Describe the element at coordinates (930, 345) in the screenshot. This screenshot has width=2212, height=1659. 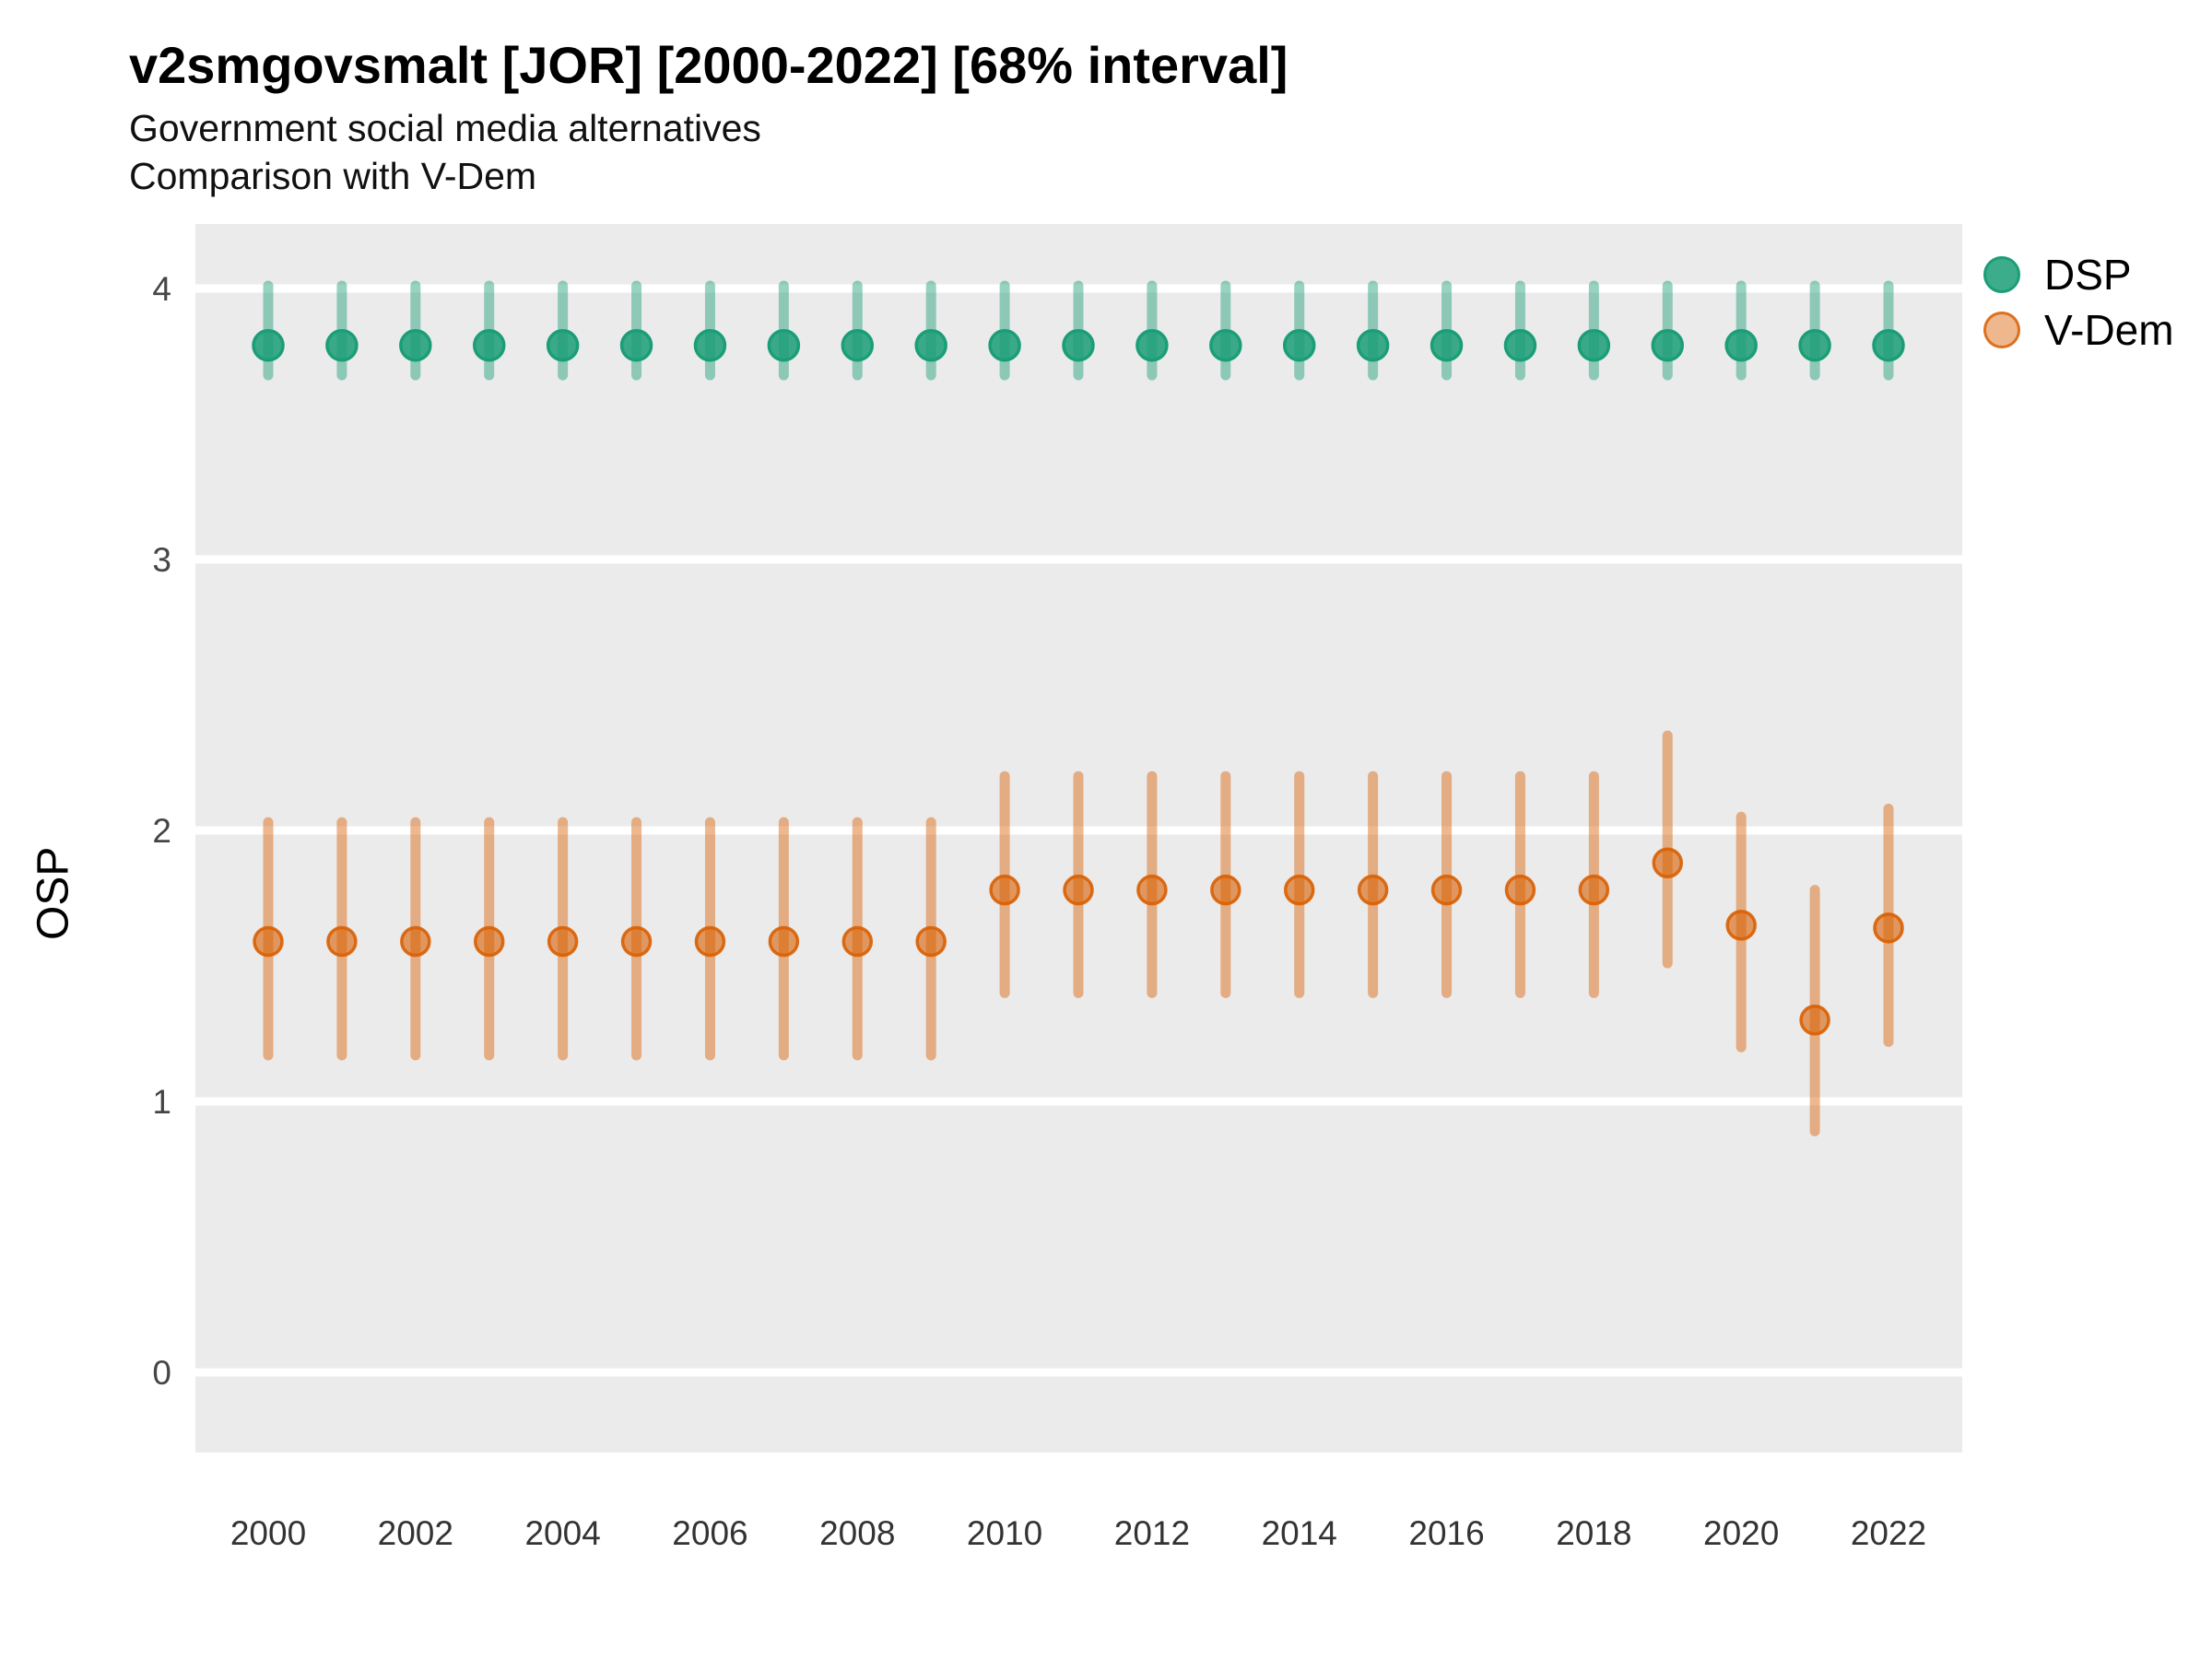
I see `dsp-point-2009` at that location.